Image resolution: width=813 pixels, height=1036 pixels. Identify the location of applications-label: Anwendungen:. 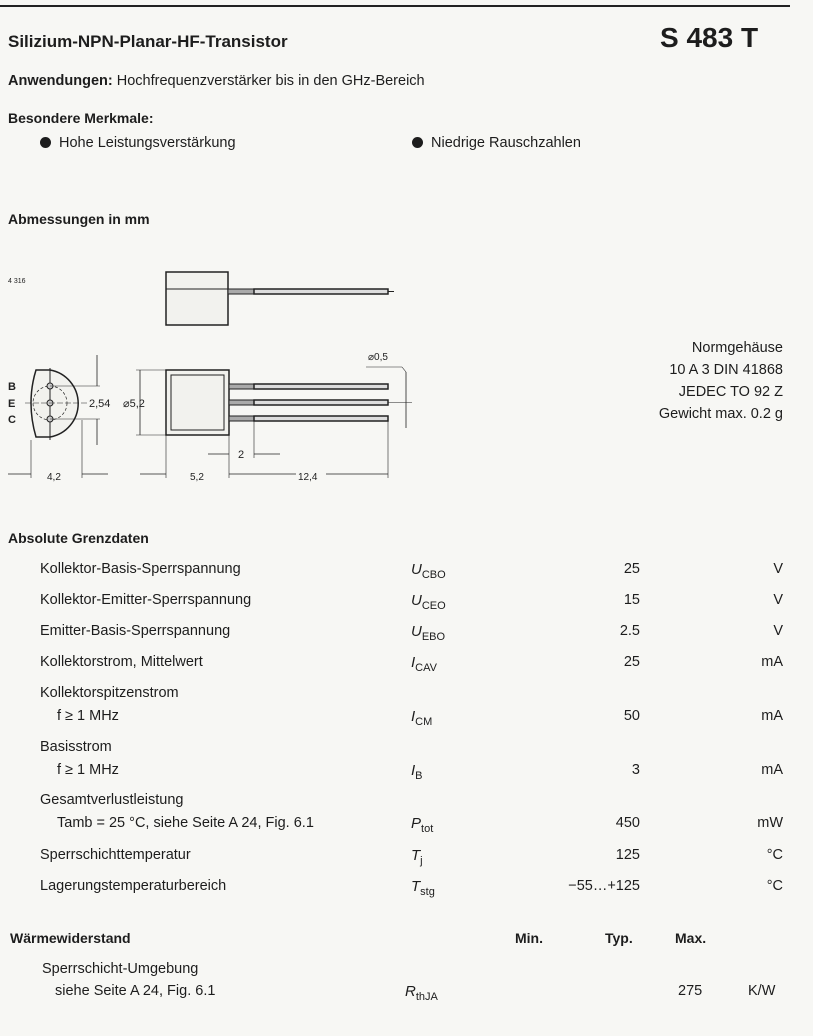
(60, 81).